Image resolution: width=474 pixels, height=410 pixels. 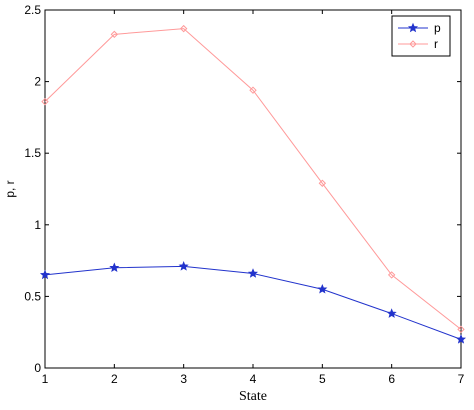 I want to click on x-tick-label: 2, so click(x=114, y=379).